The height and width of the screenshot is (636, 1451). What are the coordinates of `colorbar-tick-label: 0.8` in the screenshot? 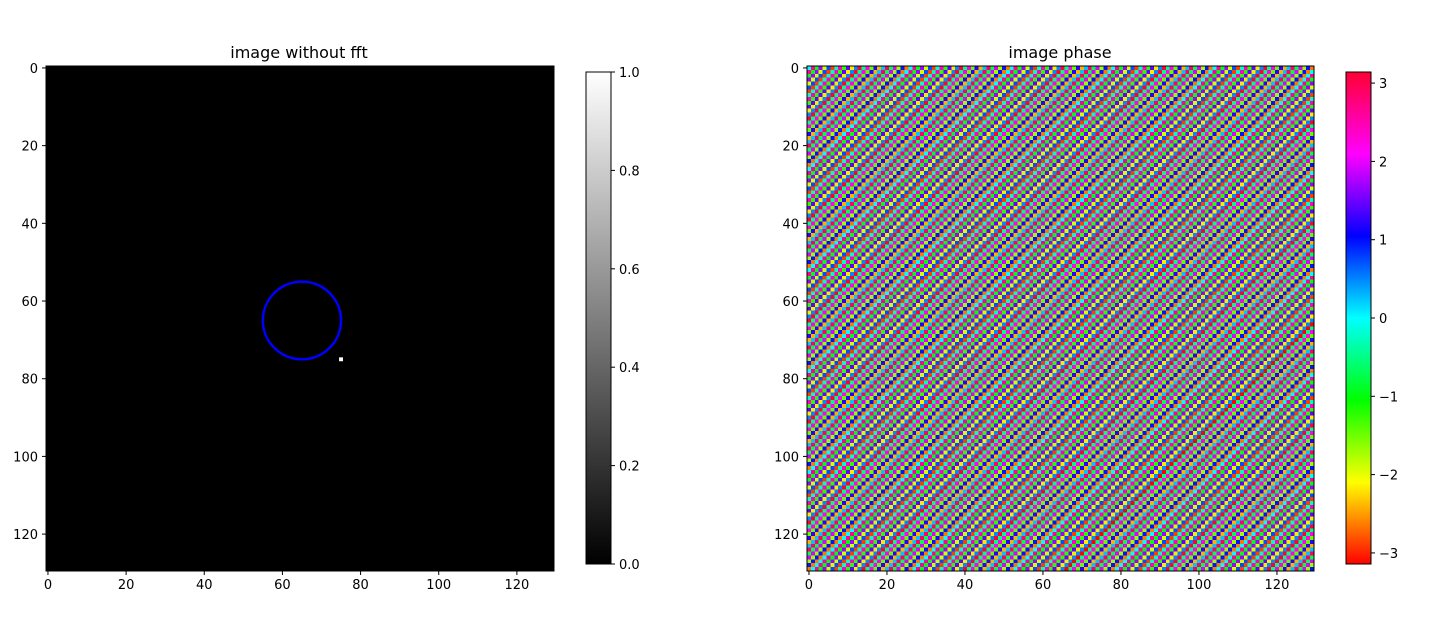 It's located at (629, 171).